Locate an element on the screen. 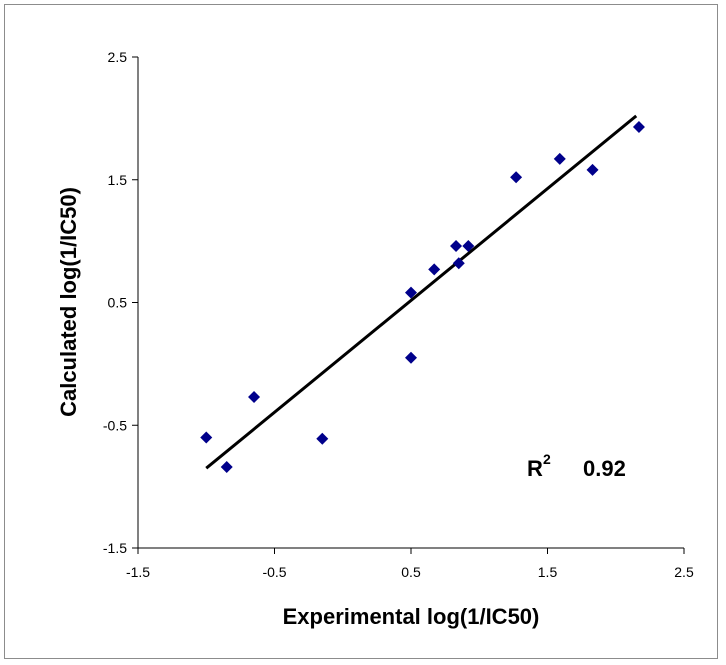  r2-value: 0.92 is located at coordinates (604, 468).